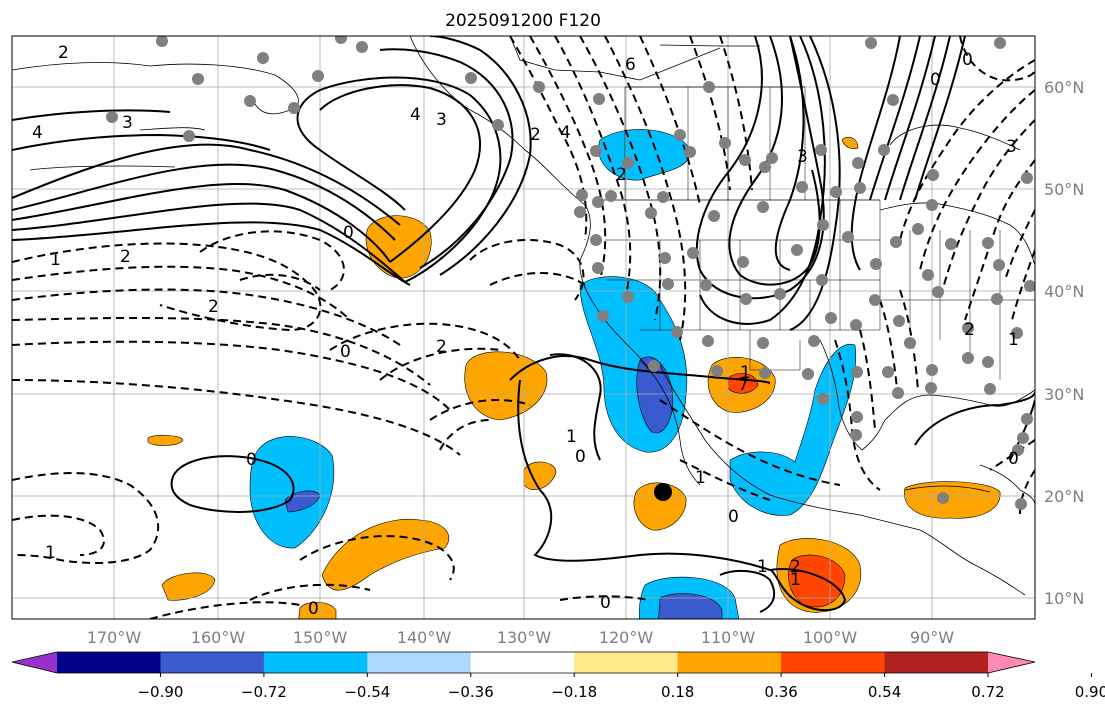 This screenshot has height=712, width=1105. Describe the element at coordinates (1064, 598) in the screenshot. I see `lat-label: 10°N` at that location.